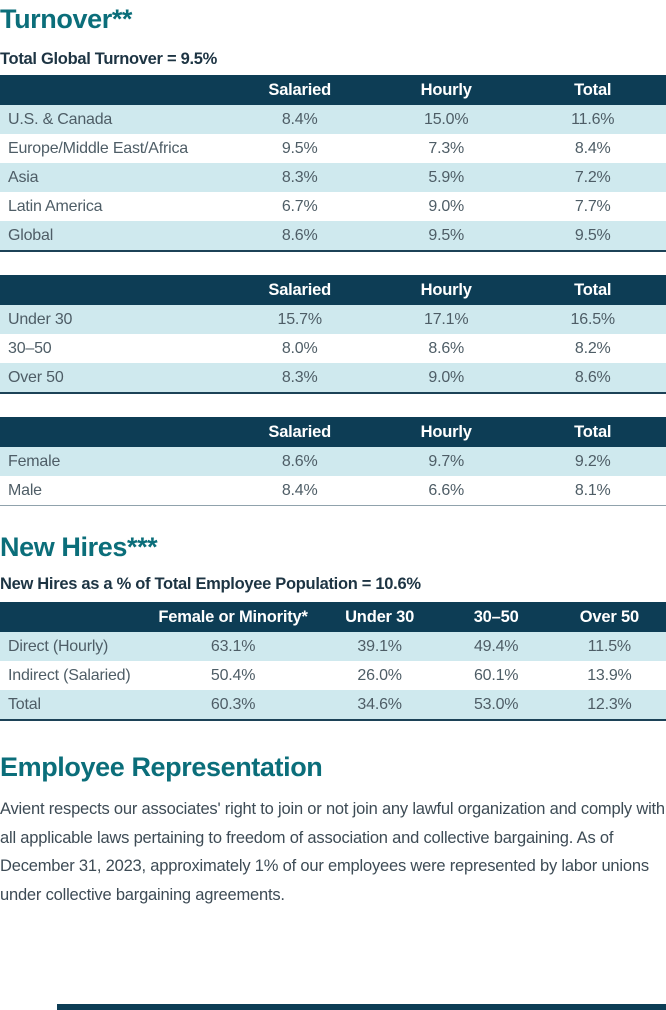 The image size is (666, 1010). I want to click on cell-value: 63.1%, so click(233, 646).